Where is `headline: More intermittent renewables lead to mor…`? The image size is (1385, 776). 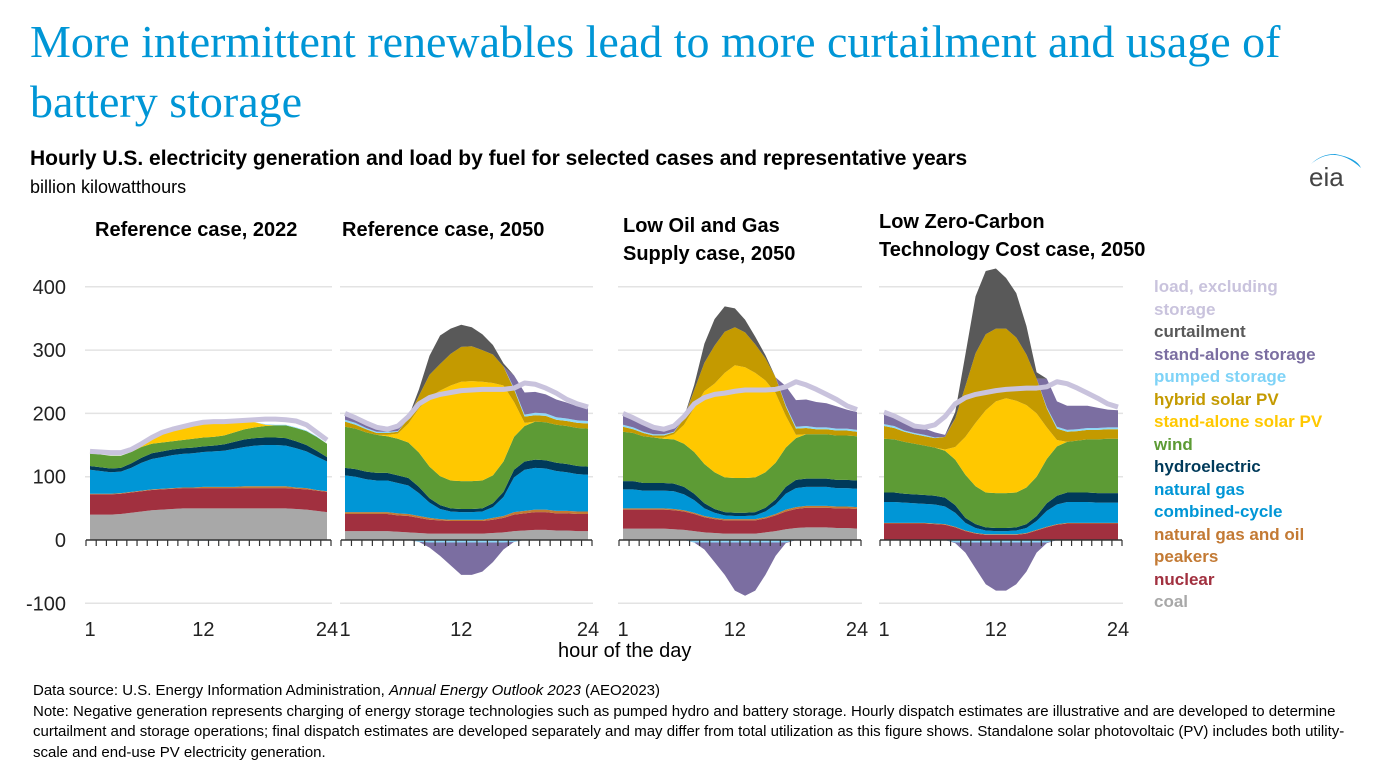 headline: More intermittent renewables lead to mor… is located at coordinates (655, 71).